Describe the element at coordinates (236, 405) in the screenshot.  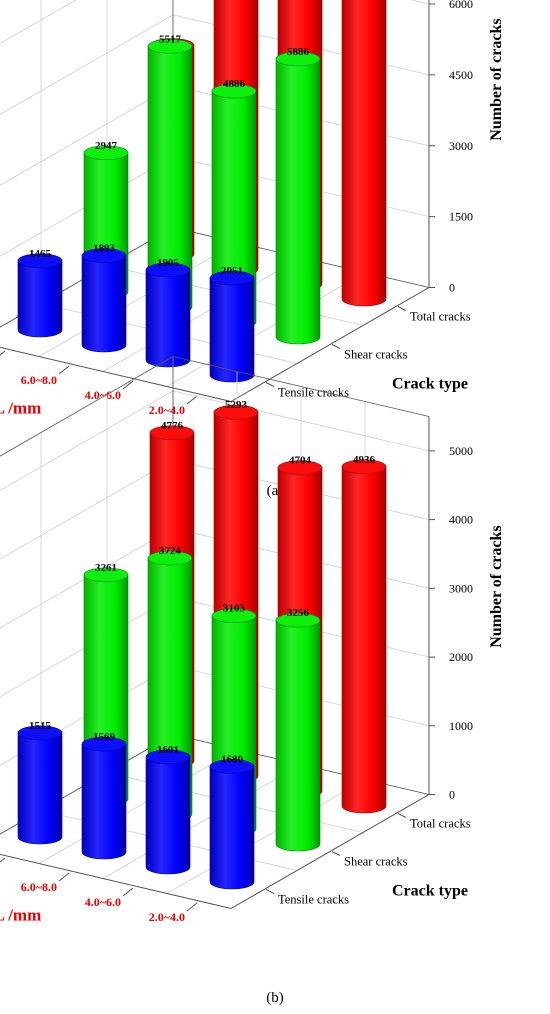
I see `data-label: 5293` at that location.